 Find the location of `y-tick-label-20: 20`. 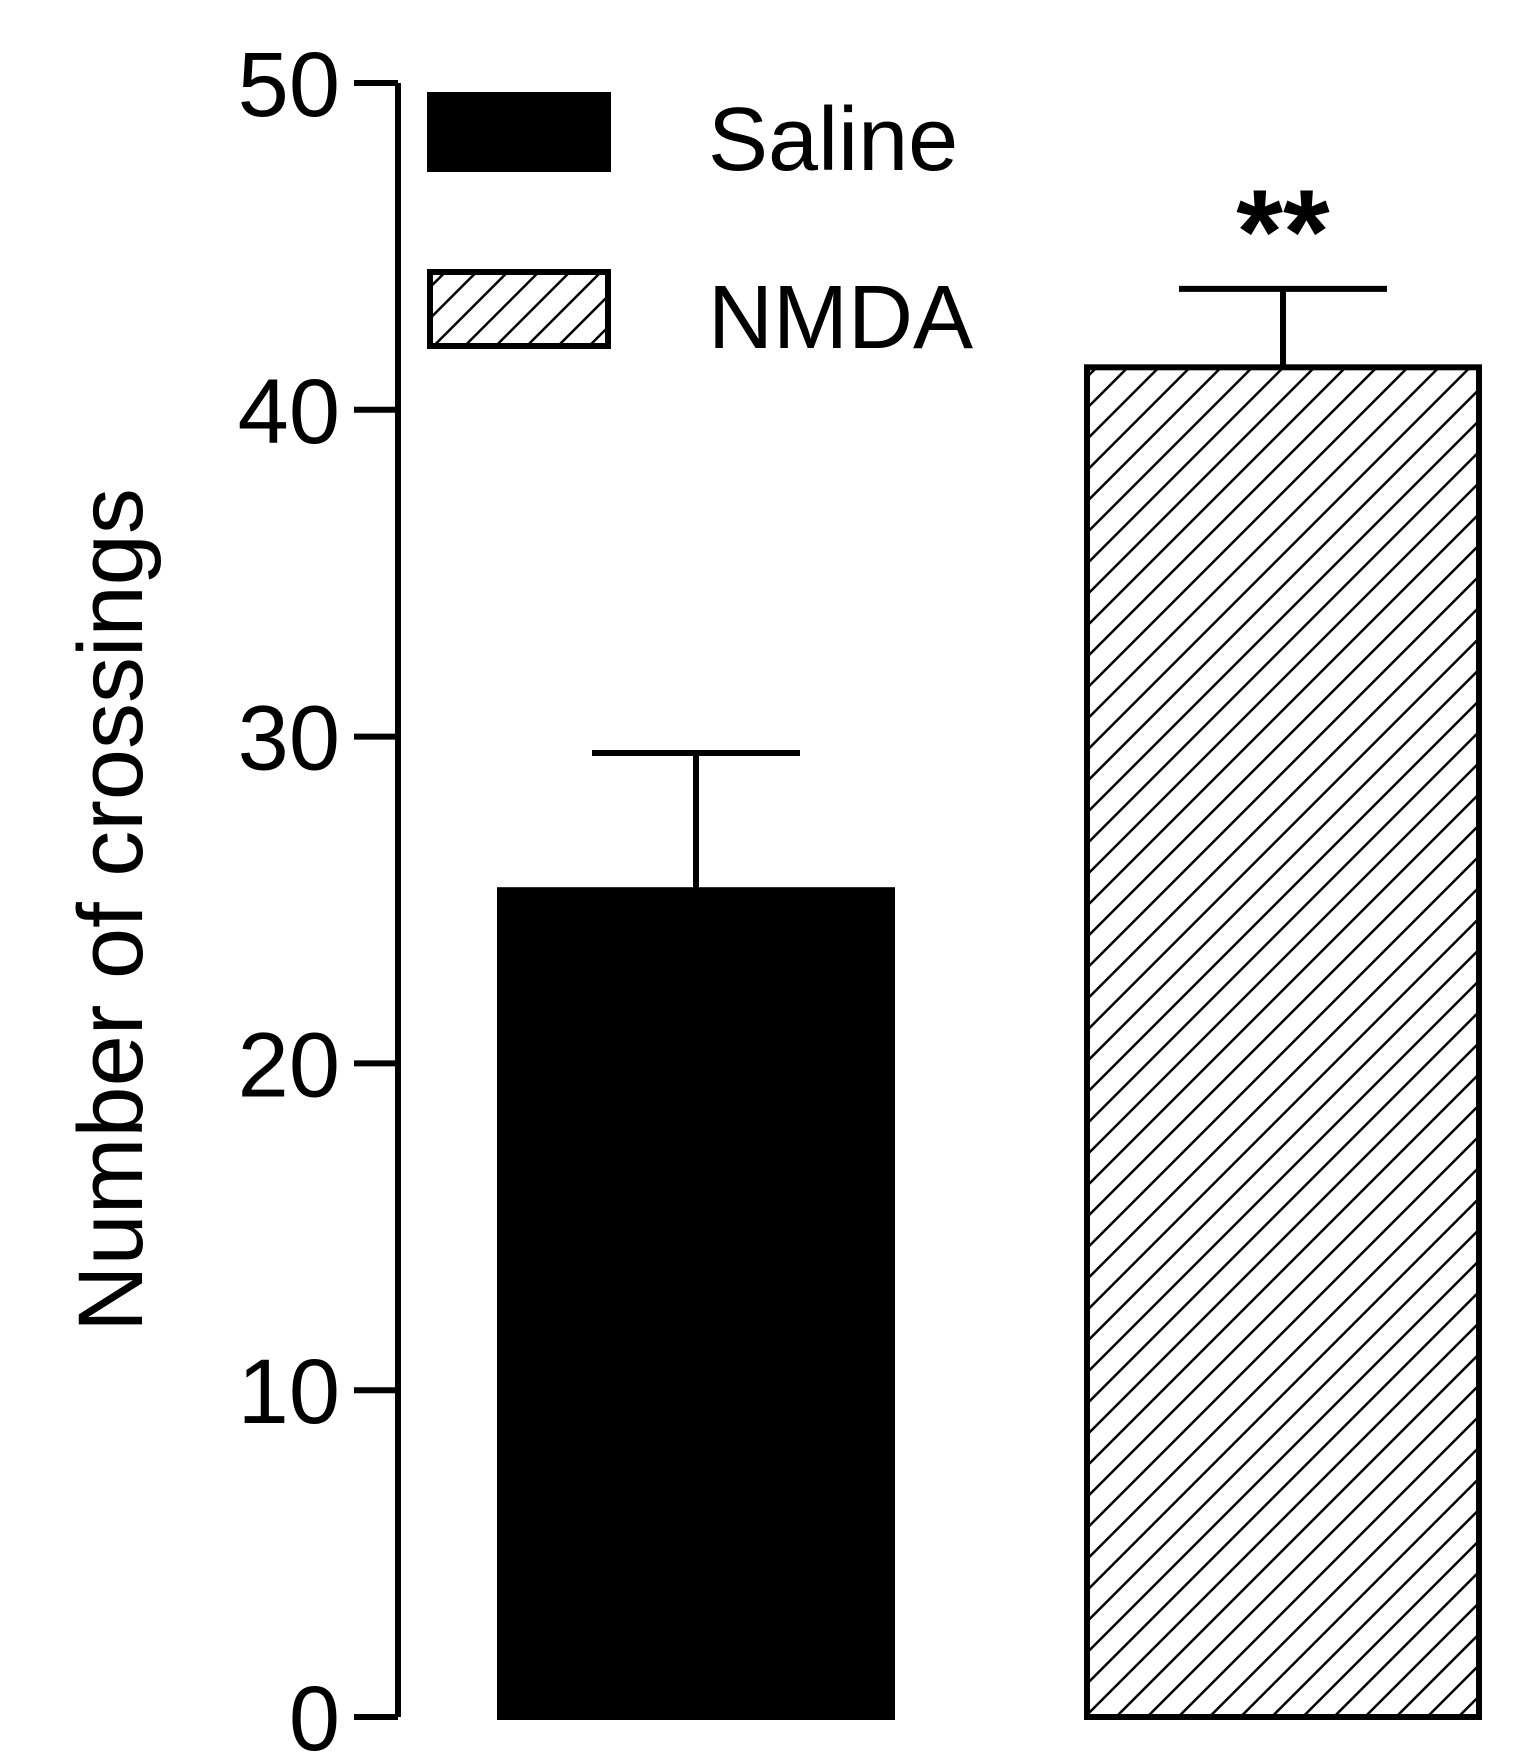

y-tick-label-20: 20 is located at coordinates (289, 1065).